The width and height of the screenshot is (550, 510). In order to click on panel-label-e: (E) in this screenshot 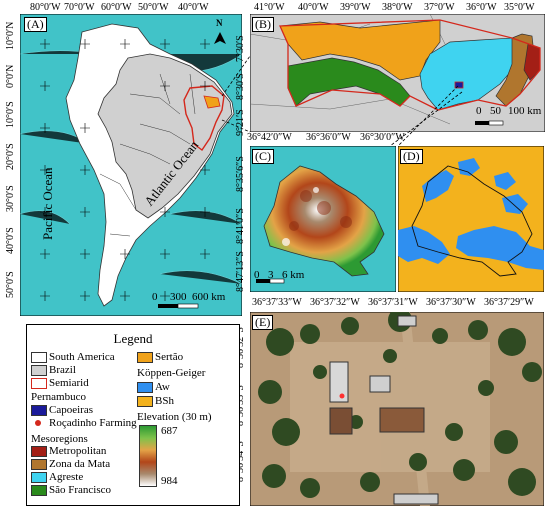, I will do `click(263, 322)`.